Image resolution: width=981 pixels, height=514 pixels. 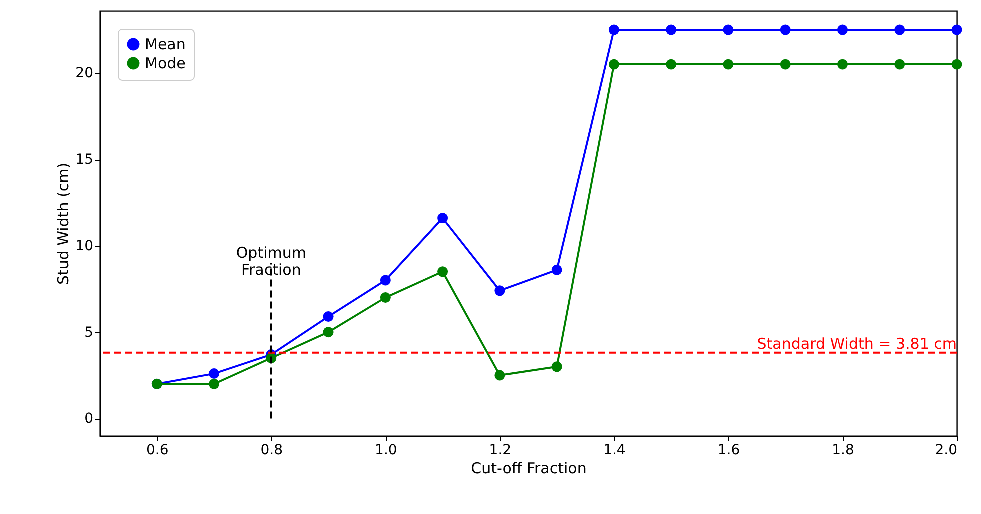 I want to click on y-tick-label: 10, so click(x=85, y=246).